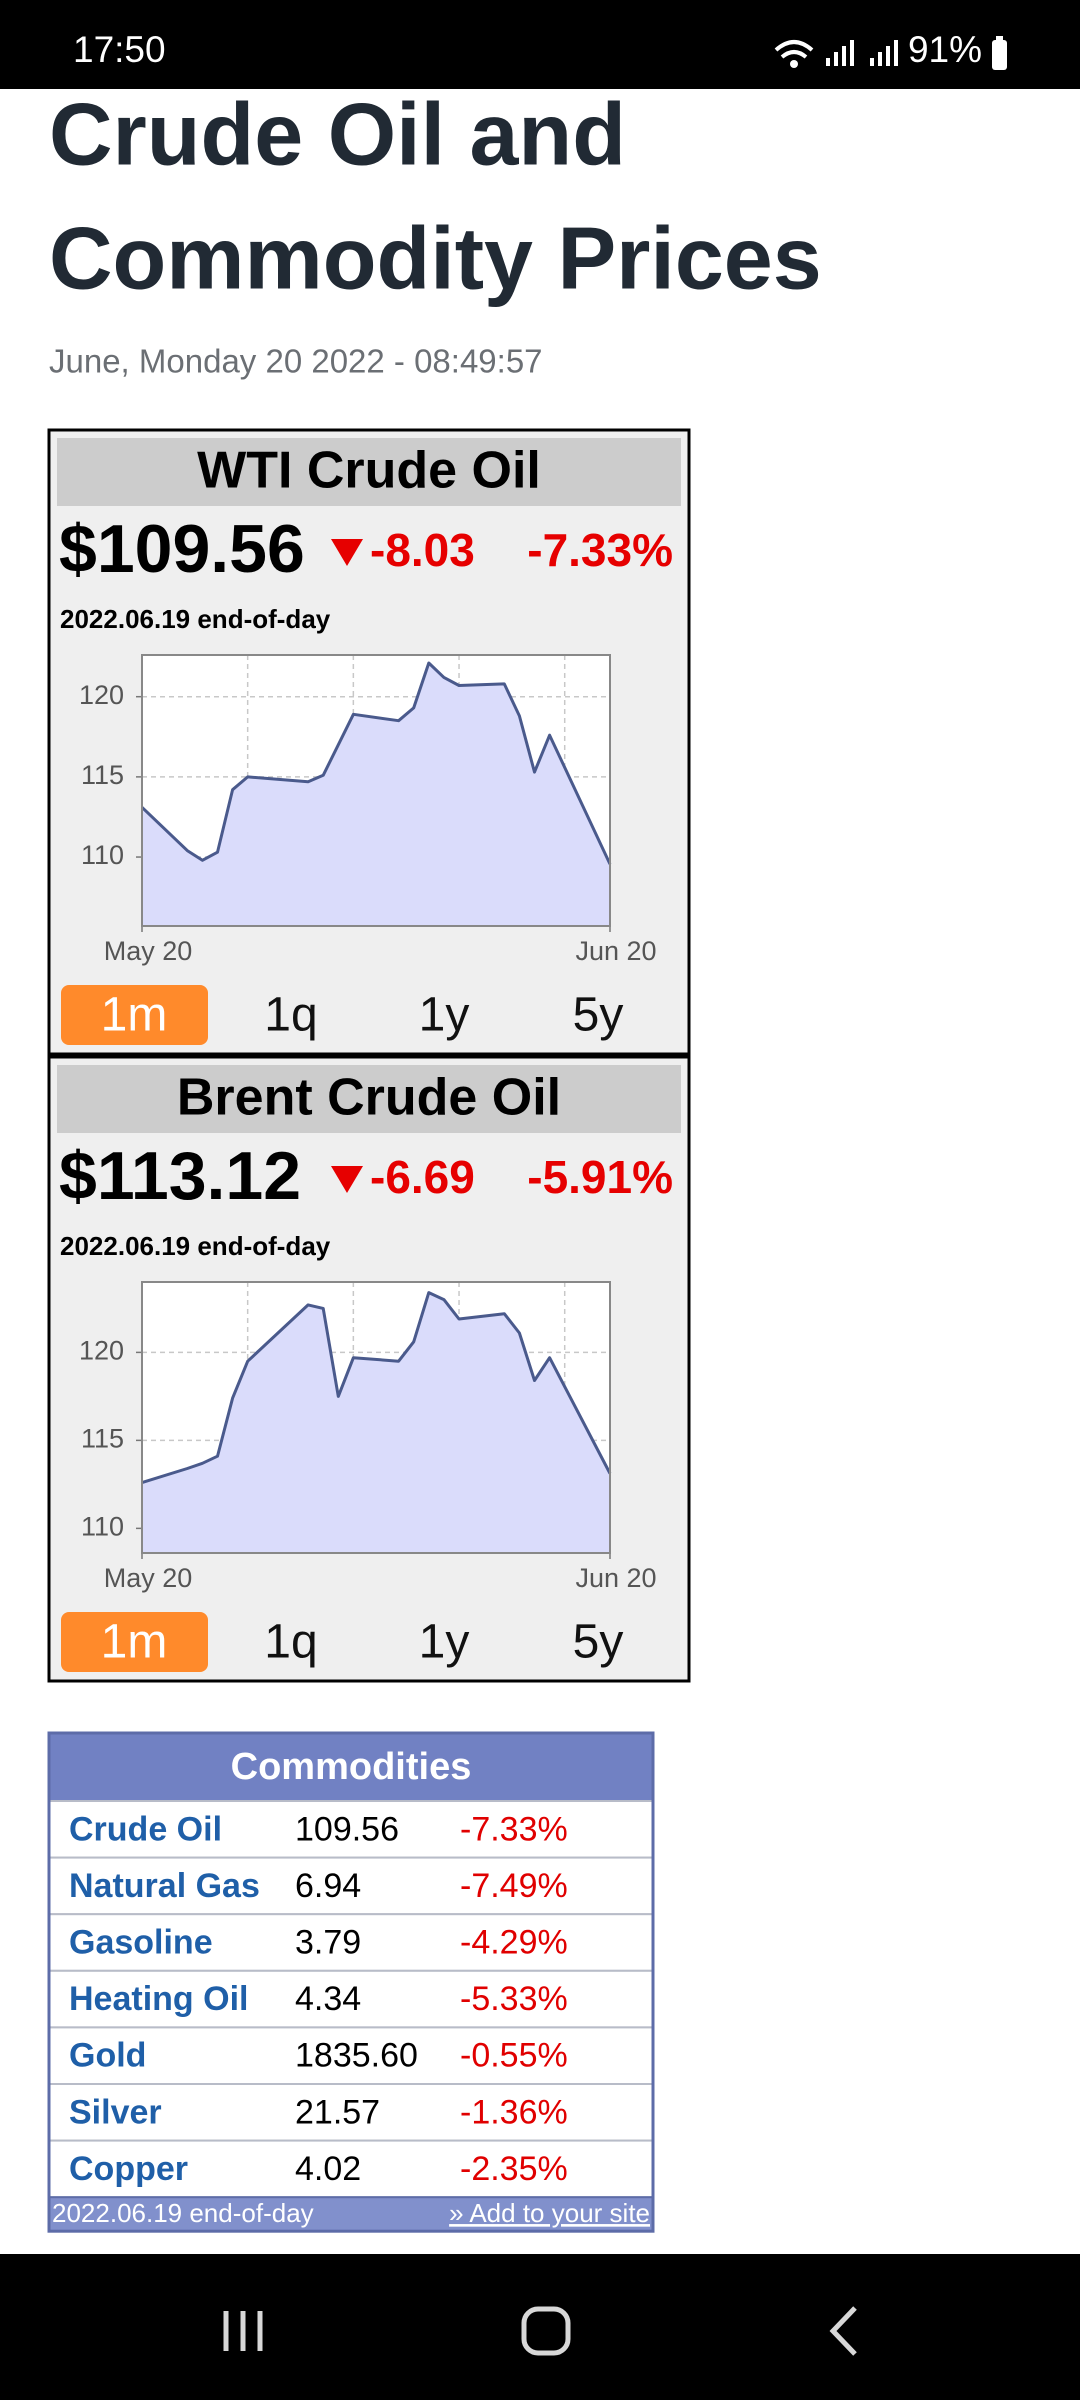  I want to click on widget-title: WTI Crude Oil, so click(369, 471).